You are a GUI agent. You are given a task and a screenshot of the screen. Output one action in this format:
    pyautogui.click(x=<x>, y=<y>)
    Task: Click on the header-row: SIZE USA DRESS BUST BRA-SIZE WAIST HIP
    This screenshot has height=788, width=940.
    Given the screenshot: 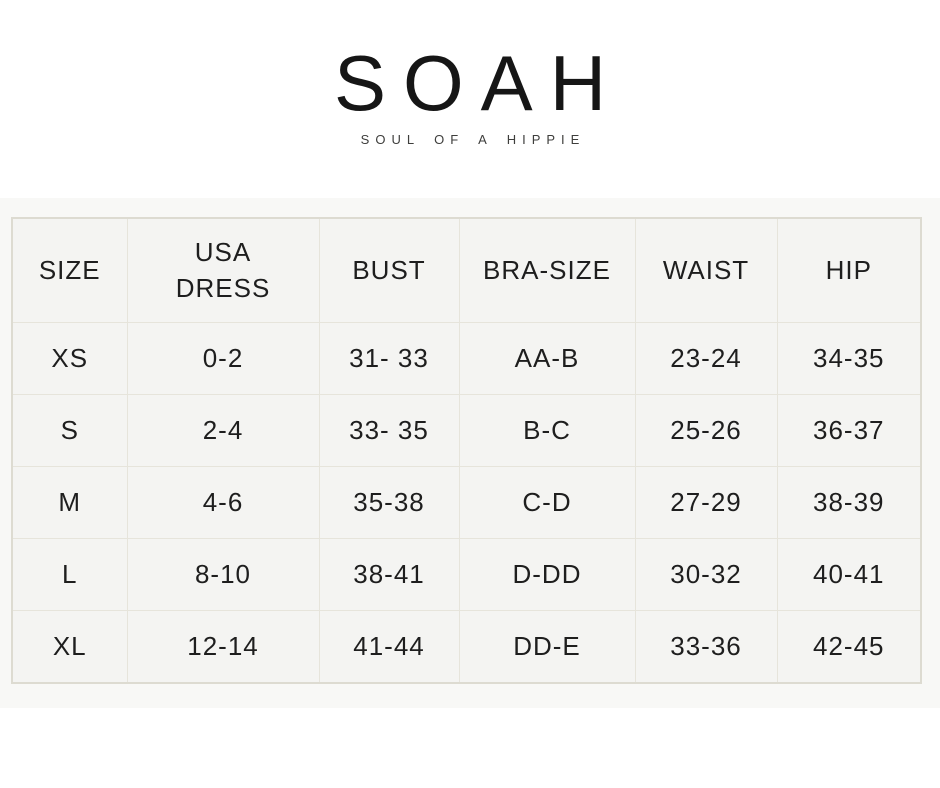 What is the action you would take?
    pyautogui.click(x=466, y=270)
    